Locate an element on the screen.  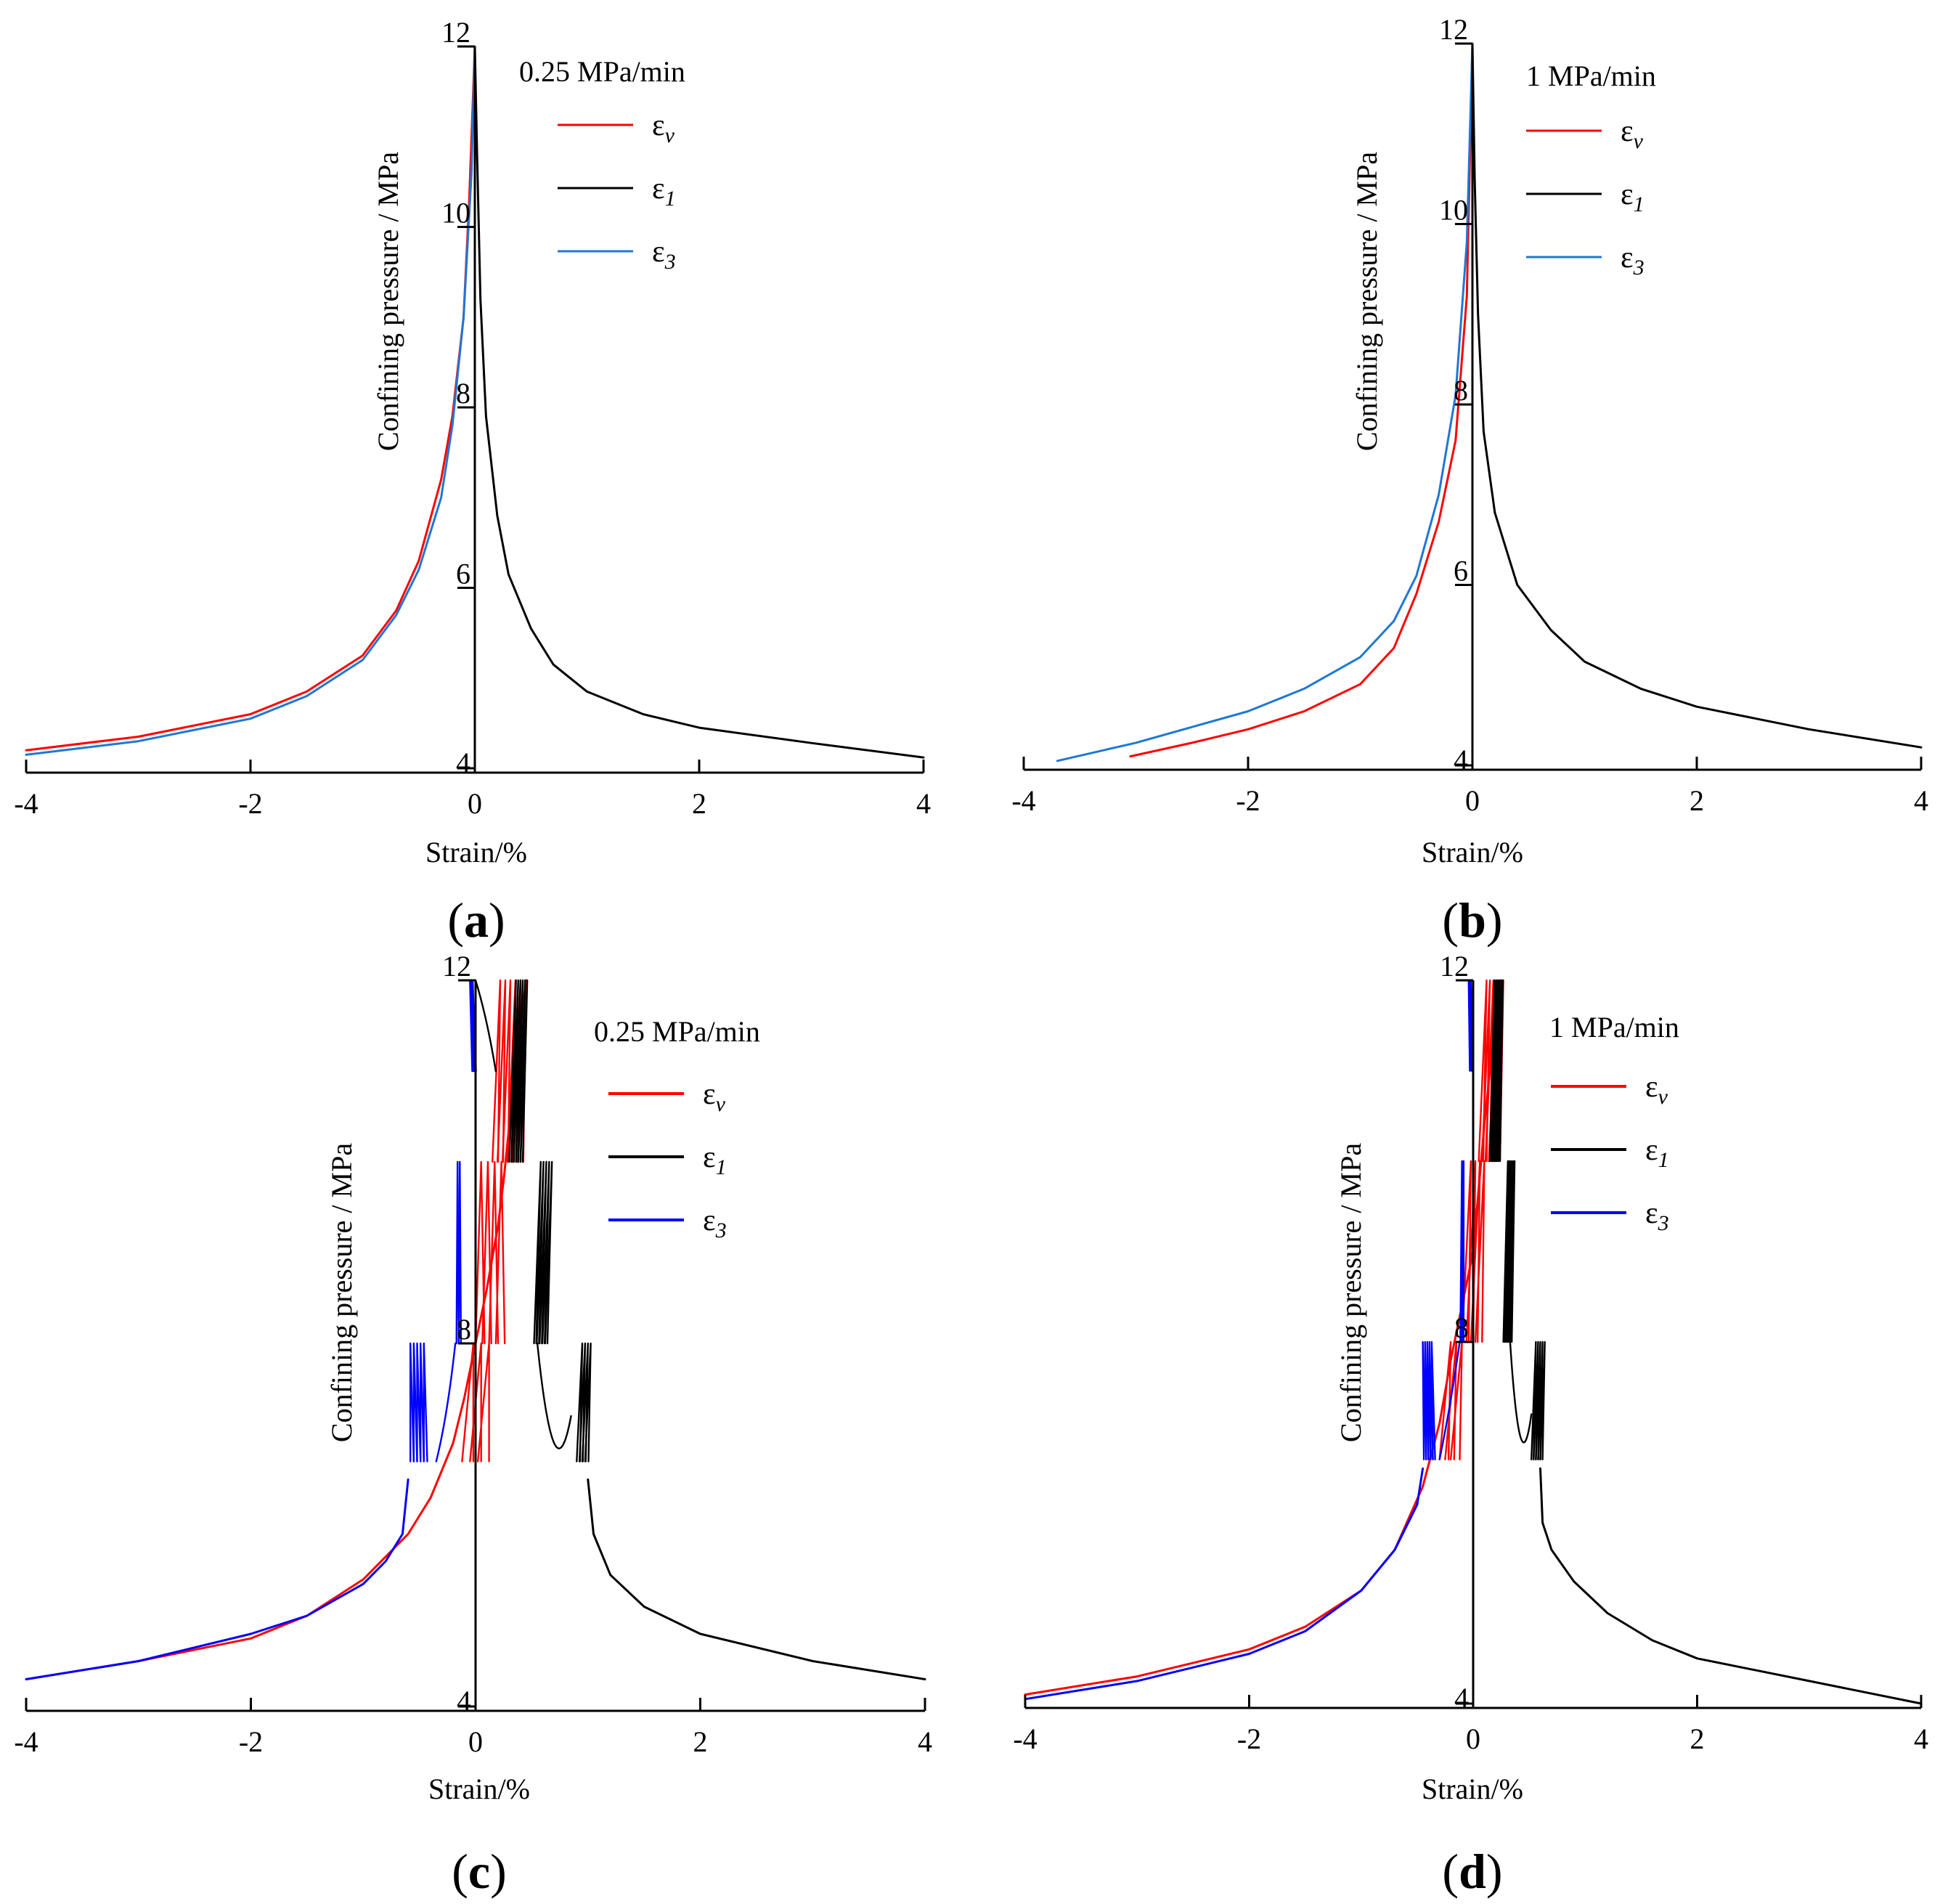
panel-label-c: (c) is located at coordinates (479, 1871).